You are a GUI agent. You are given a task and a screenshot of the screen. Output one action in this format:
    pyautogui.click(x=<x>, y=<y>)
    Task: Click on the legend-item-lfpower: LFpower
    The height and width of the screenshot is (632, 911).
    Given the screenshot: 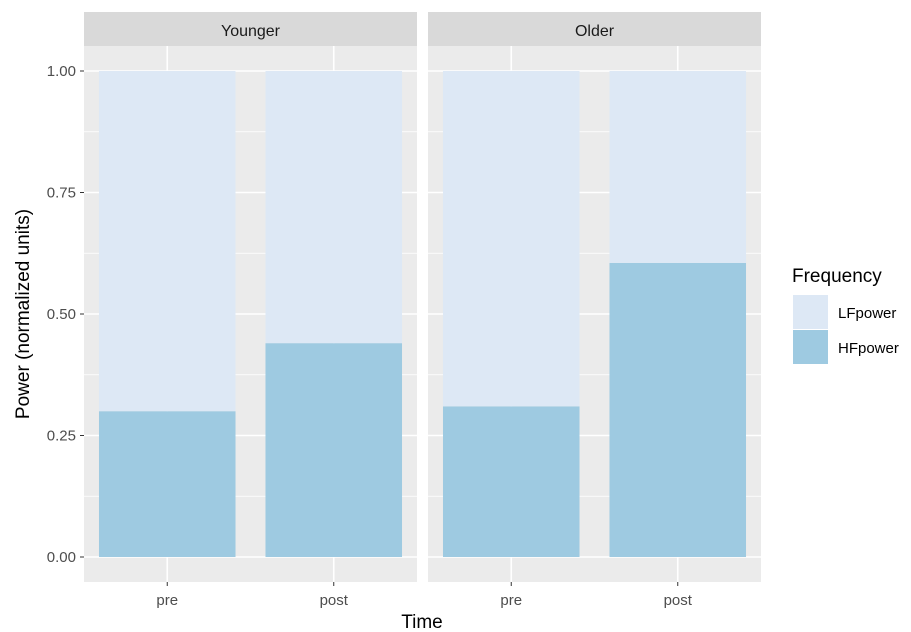 What is the action you would take?
    pyautogui.click(x=844, y=312)
    